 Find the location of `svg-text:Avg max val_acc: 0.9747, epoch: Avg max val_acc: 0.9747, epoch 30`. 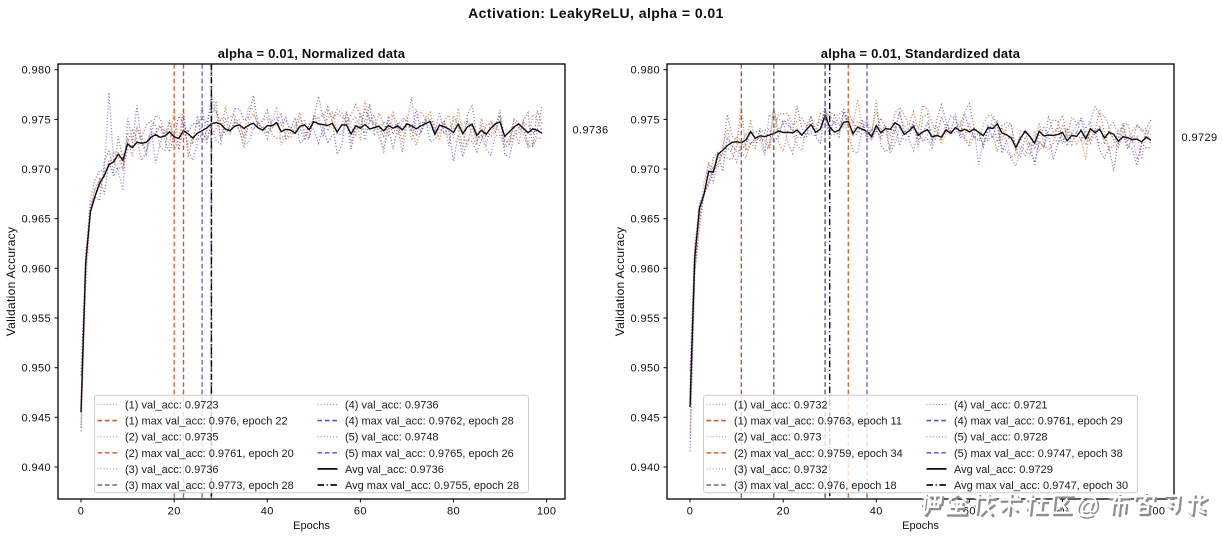

svg-text:Avg max val_acc: 0.9747, epoch: Avg max val_acc: 0.9747, epoch 30 is located at coordinates (1041, 486).